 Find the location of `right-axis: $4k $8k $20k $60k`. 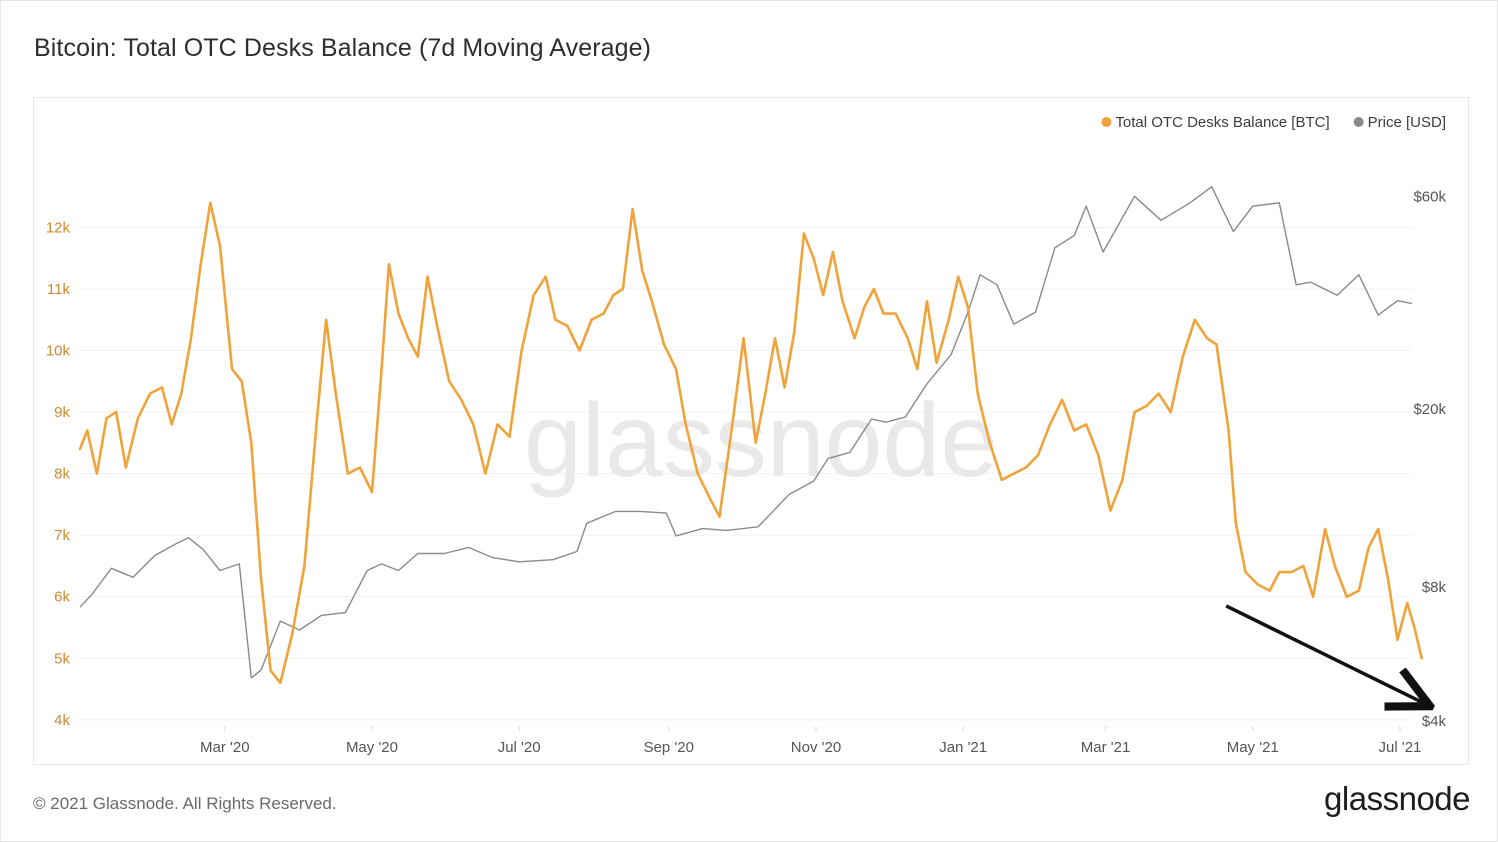

right-axis: $4k $8k $20k $60k is located at coordinates (1429, 459).